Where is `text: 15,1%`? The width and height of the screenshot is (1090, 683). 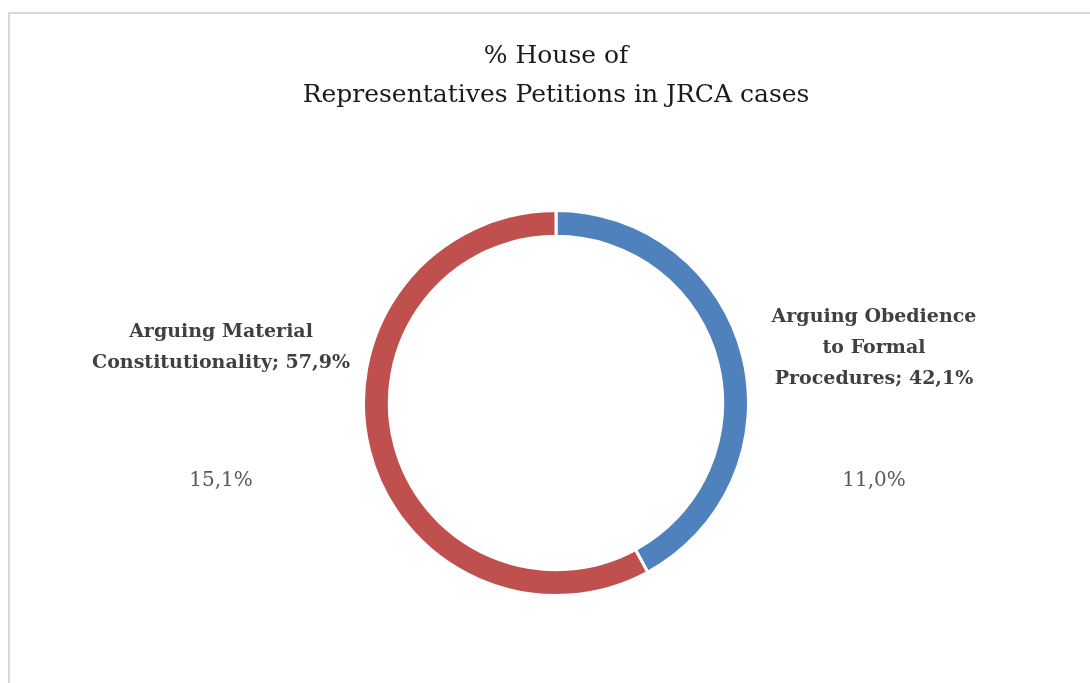
text: 15,1% is located at coordinates (221, 479).